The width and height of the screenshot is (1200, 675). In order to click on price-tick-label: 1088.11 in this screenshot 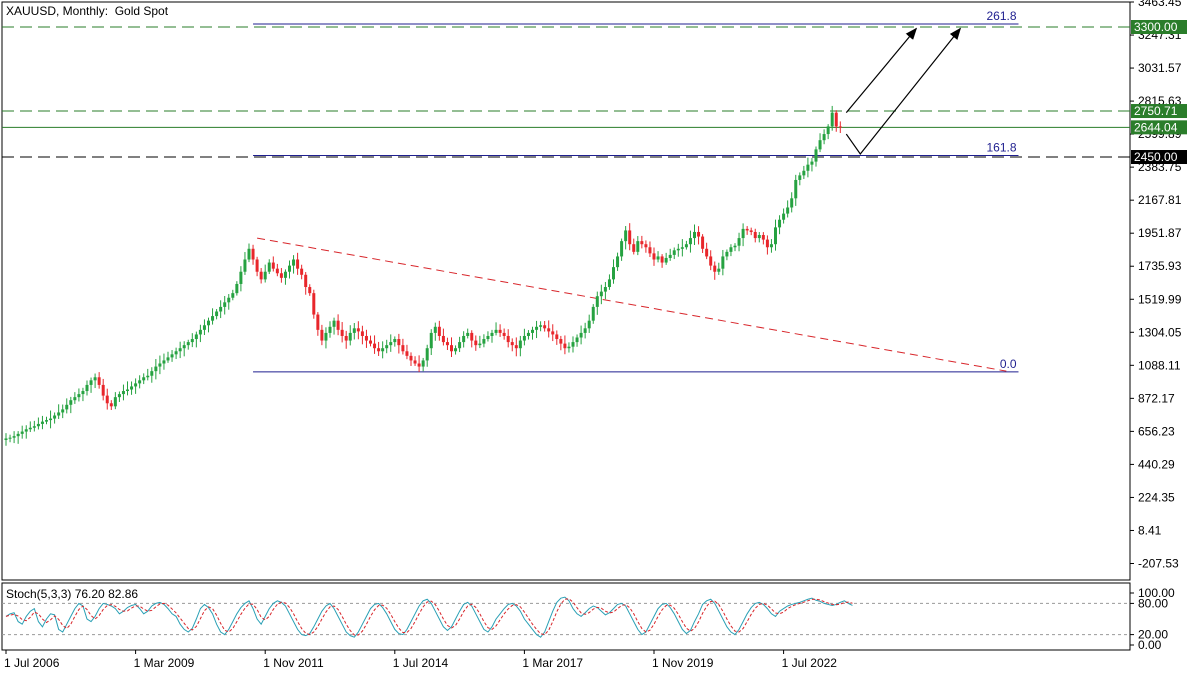, I will do `click(1159, 365)`.